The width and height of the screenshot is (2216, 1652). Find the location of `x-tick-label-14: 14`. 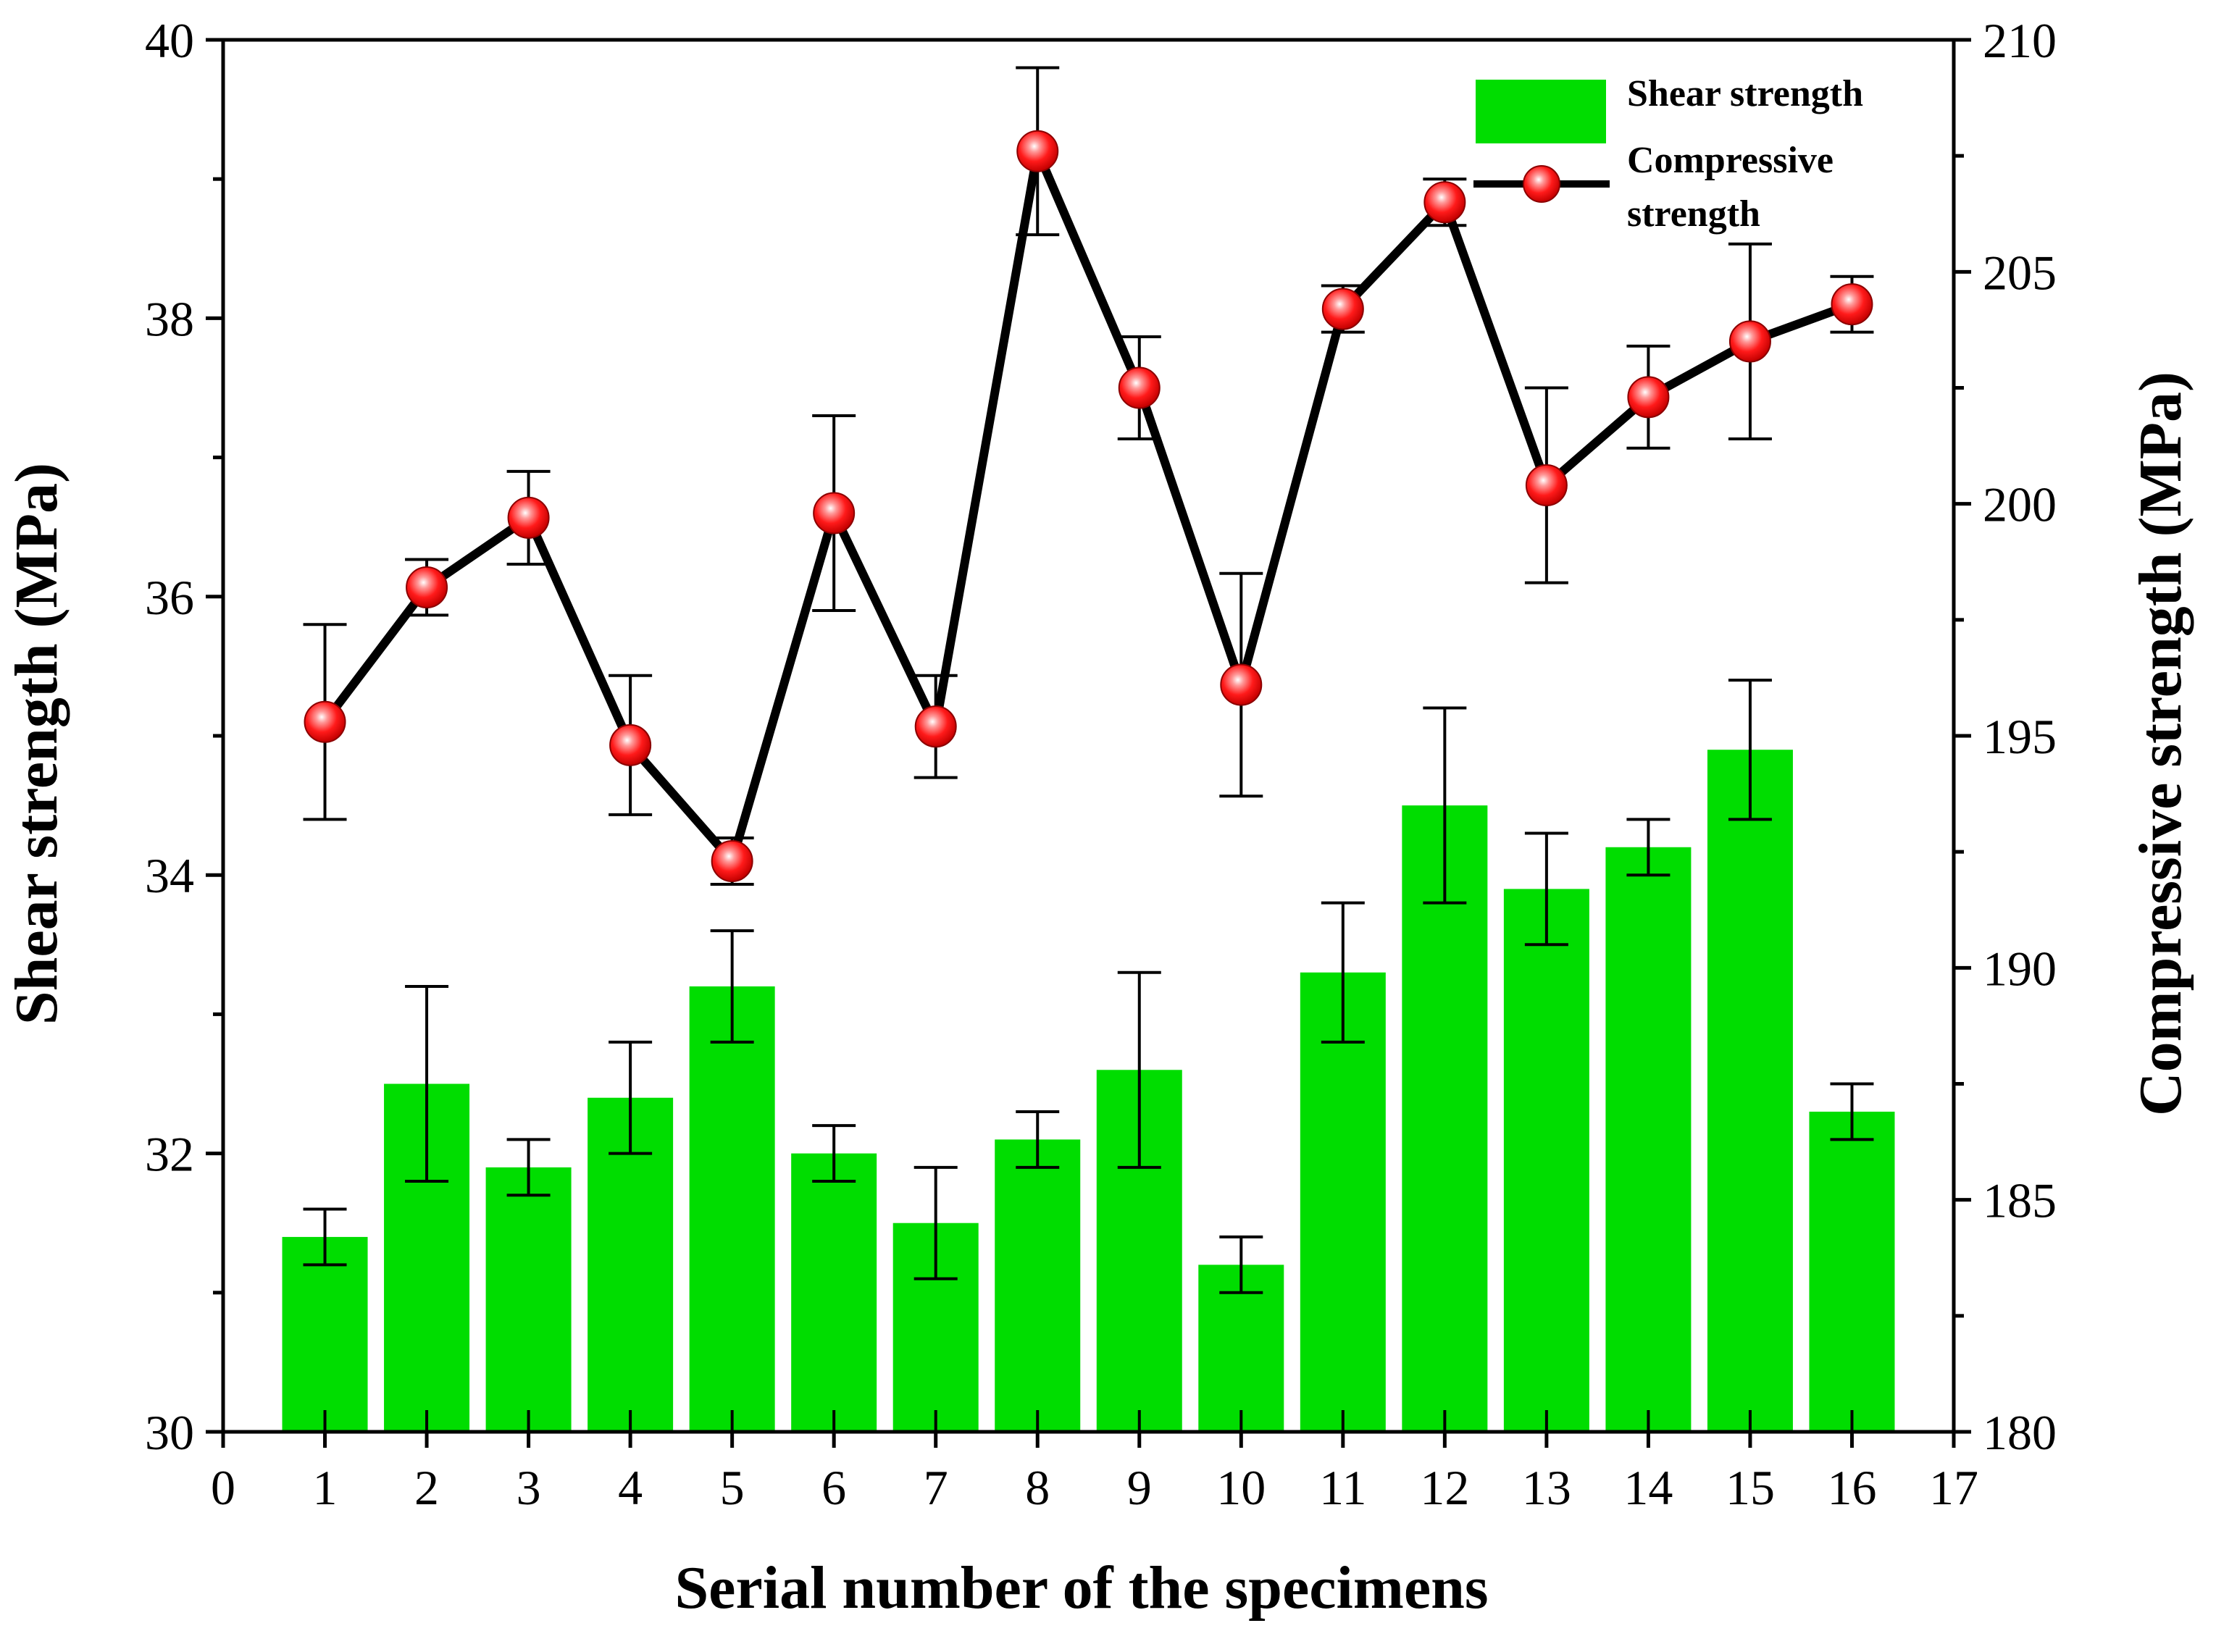

x-tick-label-14: 14 is located at coordinates (1648, 1487).